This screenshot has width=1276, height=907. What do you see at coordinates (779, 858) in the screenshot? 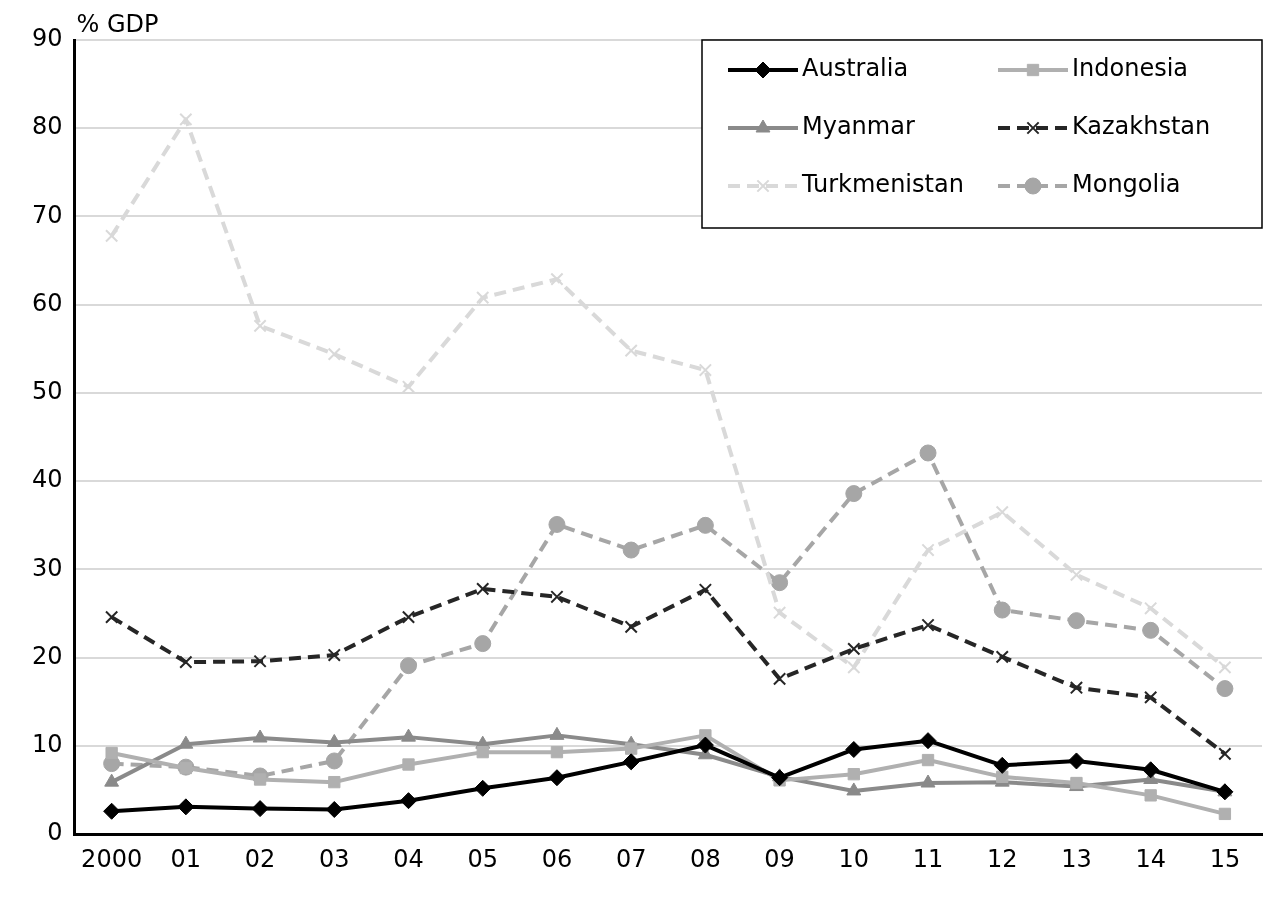
I see `x-tick-label: 09` at bounding box center [779, 858].